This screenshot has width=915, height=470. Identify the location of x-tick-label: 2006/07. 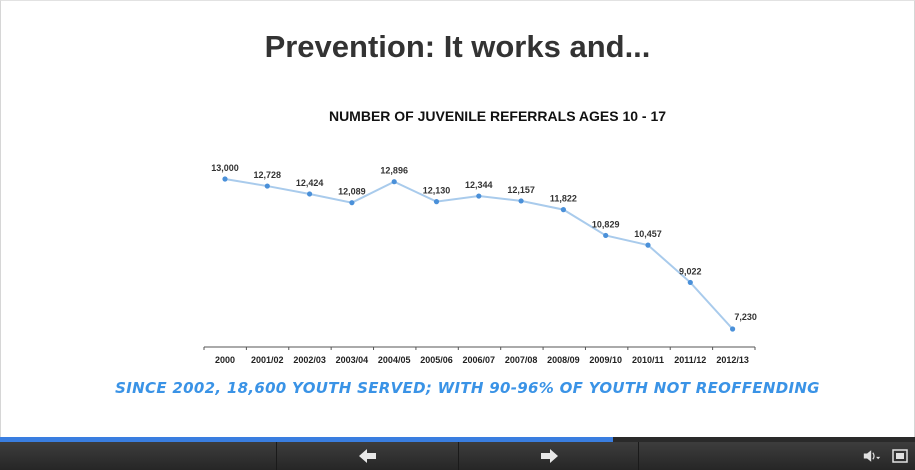
(479, 360).